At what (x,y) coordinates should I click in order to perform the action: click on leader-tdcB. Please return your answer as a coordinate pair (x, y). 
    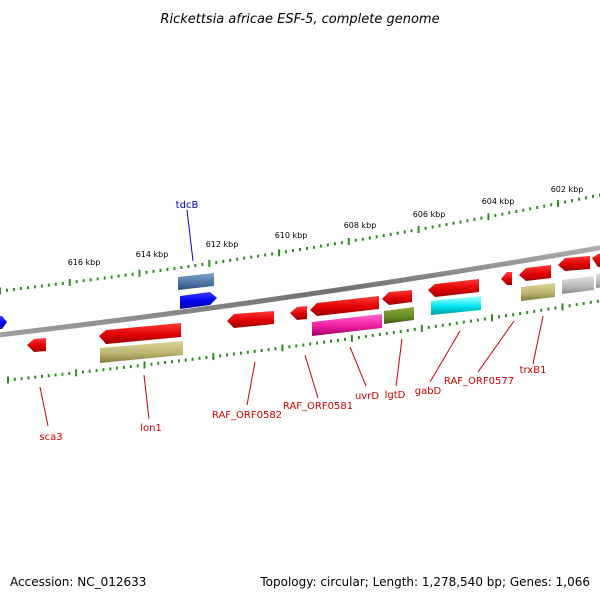
    Looking at the image, I should click on (190, 235).